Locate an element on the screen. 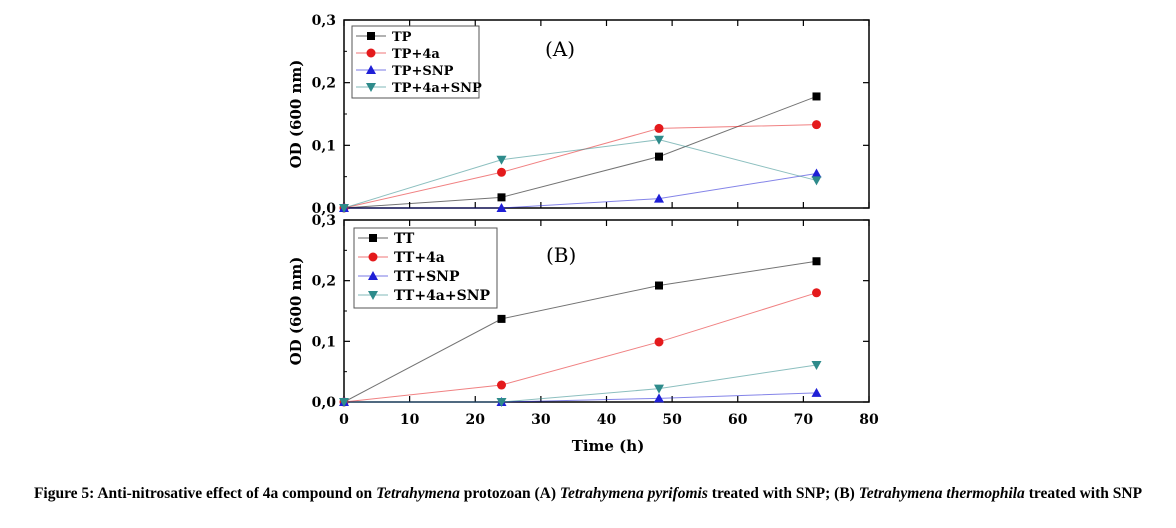 Image resolution: width=1176 pixels, height=528 pixels. caption-species-b: Tetrahymena thermophila is located at coordinates (941, 493).